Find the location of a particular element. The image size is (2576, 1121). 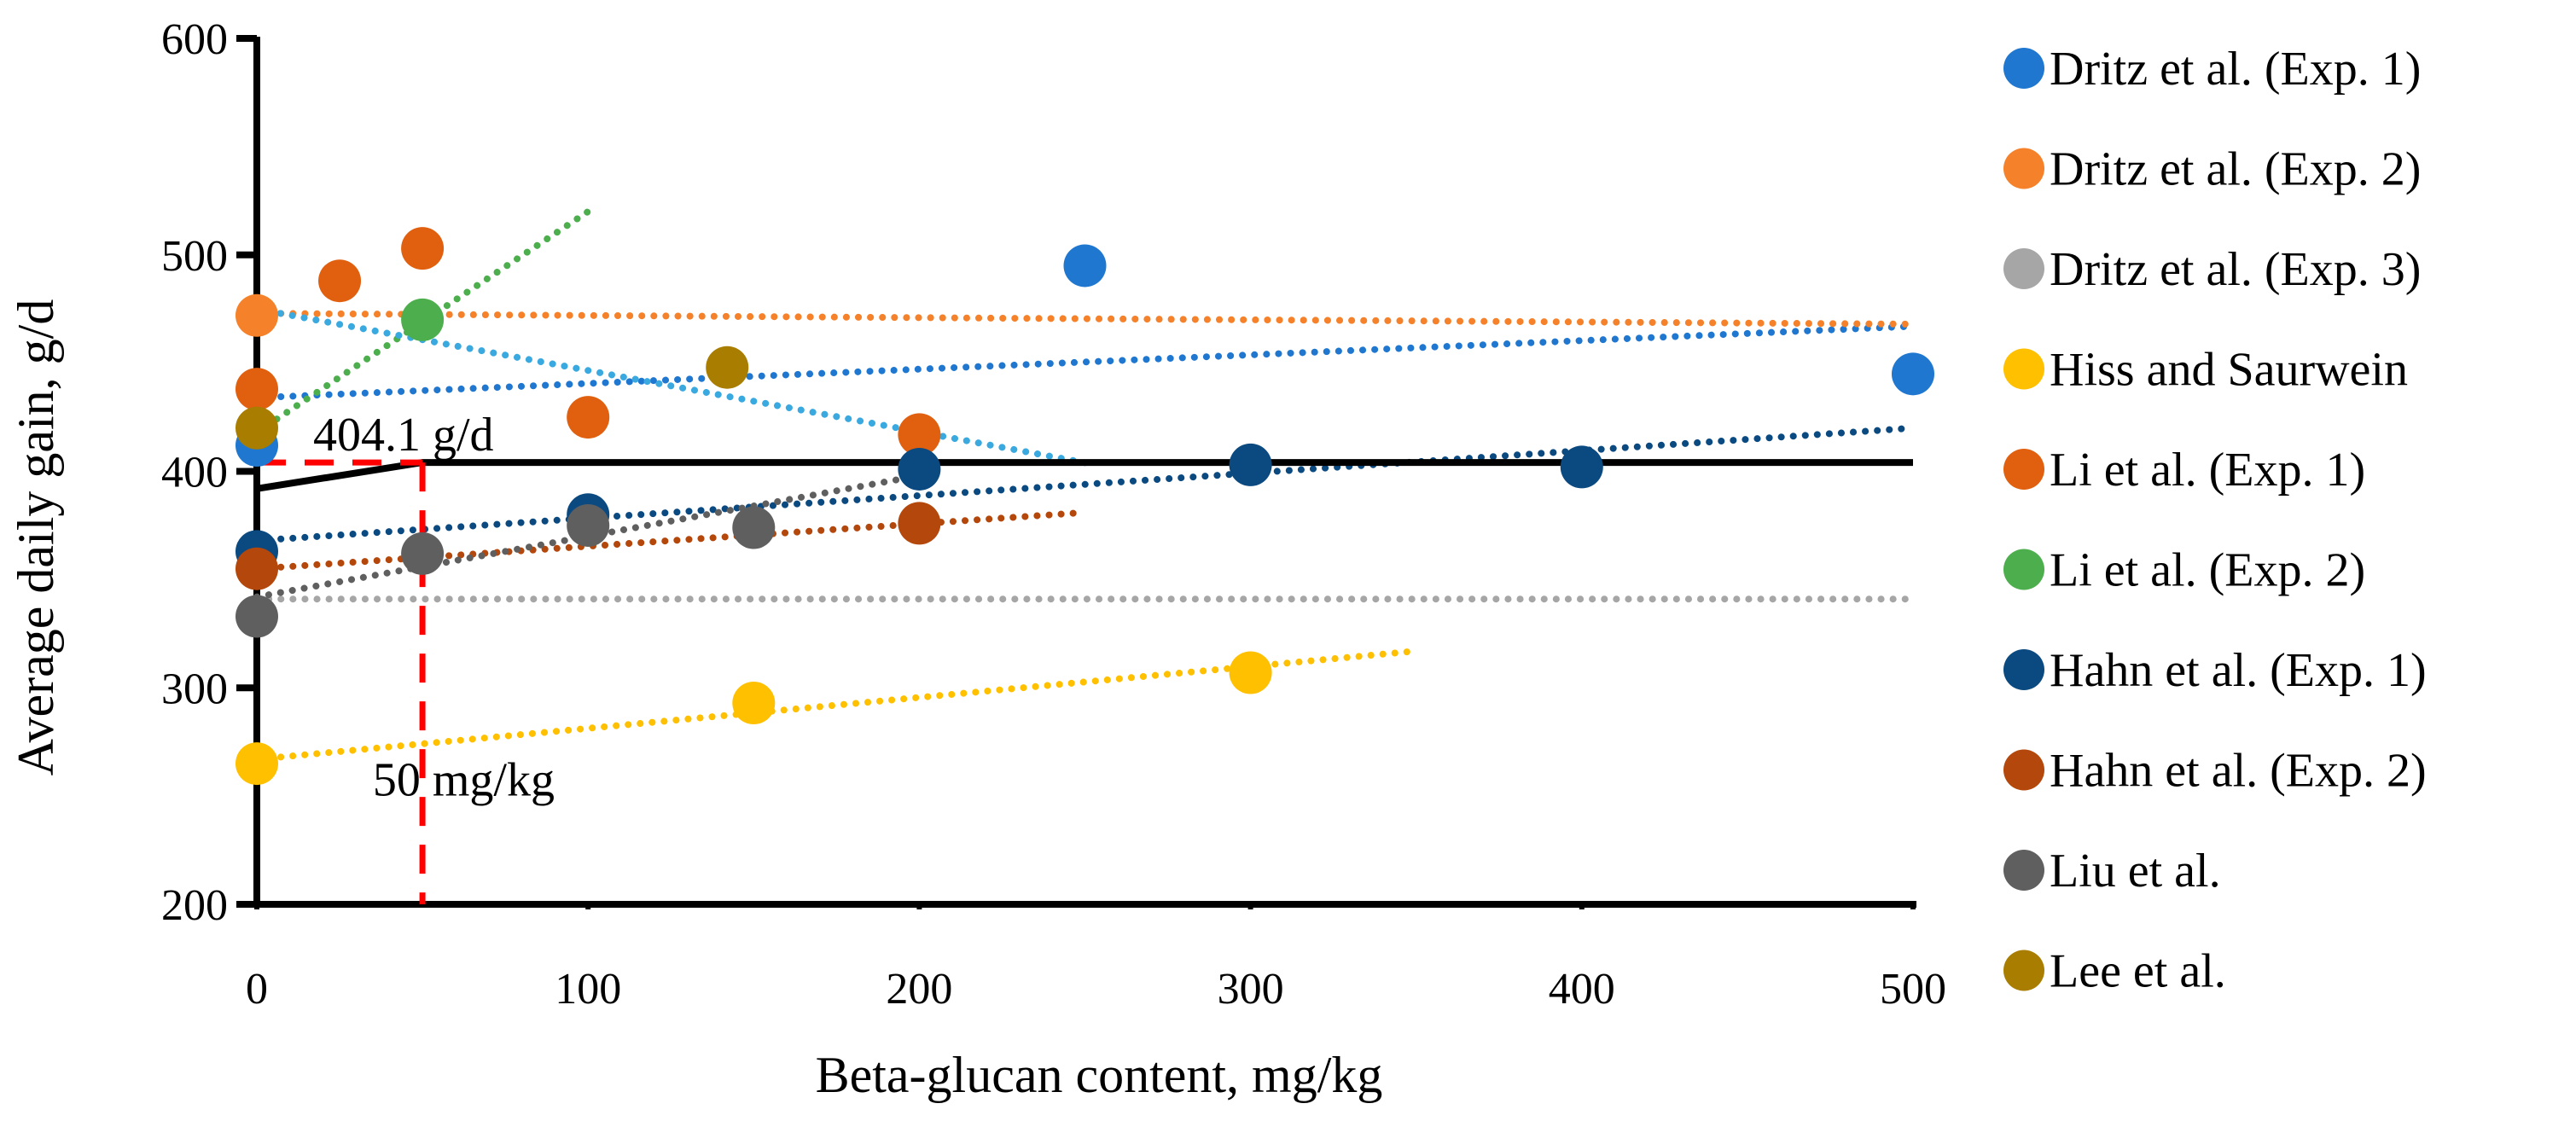

legend-label-10: Lee et al. is located at coordinates (2138, 971).